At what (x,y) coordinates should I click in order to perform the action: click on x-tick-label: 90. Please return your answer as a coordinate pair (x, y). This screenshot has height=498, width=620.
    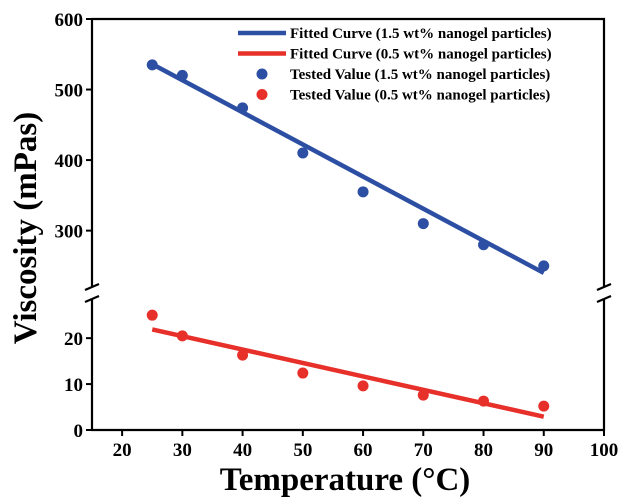
    Looking at the image, I should click on (543, 450).